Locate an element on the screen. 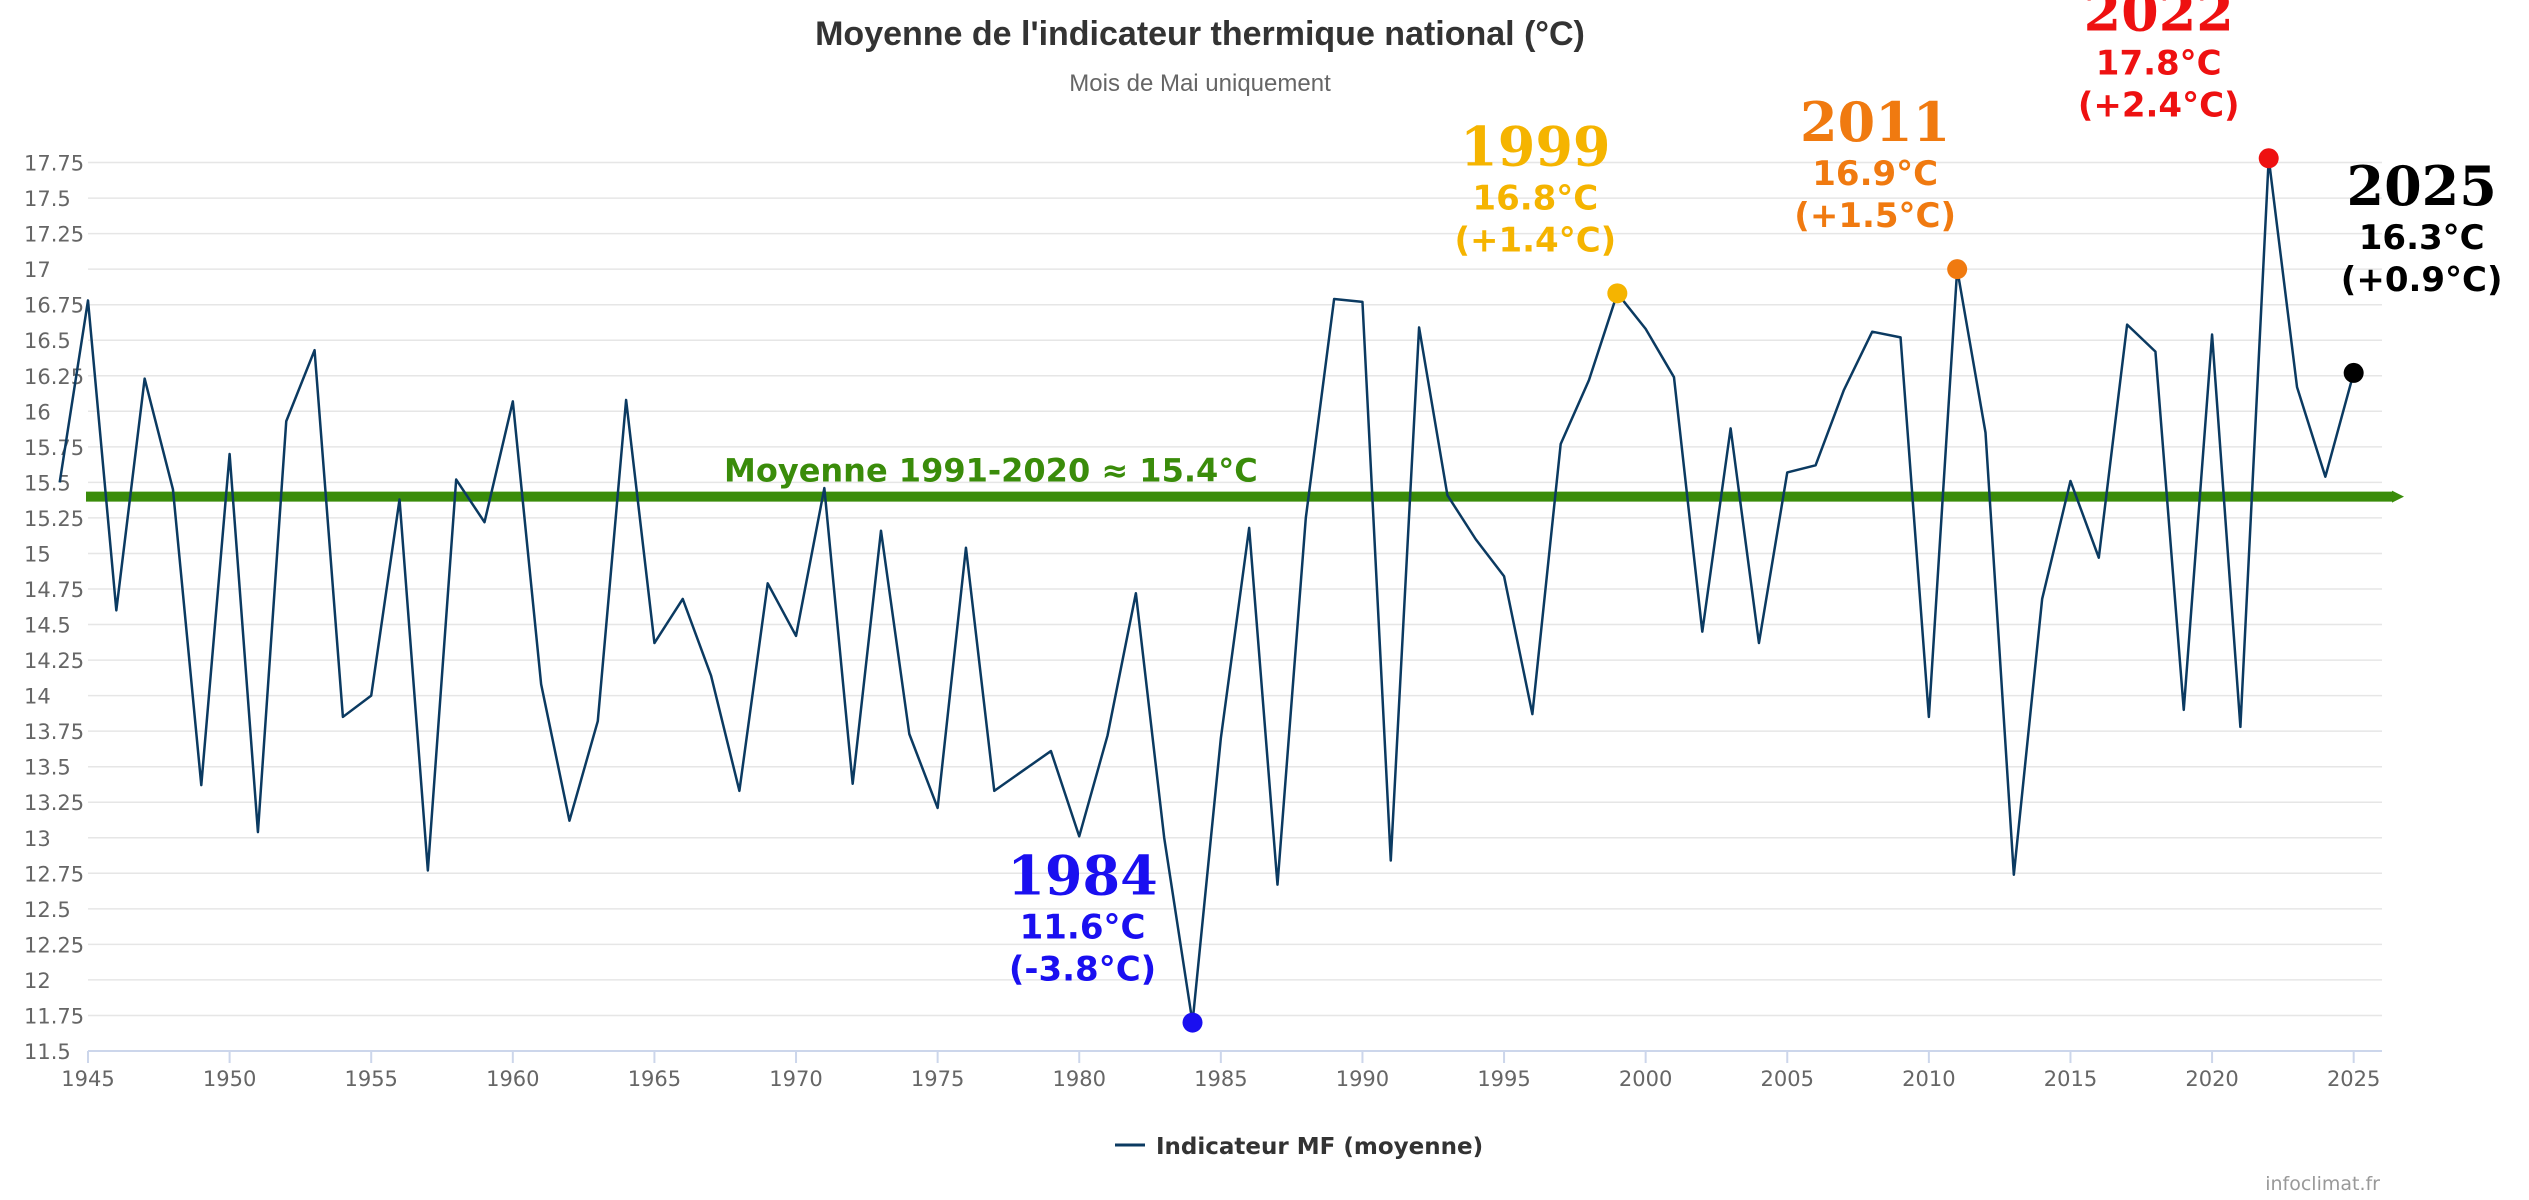  highlight-marker-2011 is located at coordinates (1957, 269).